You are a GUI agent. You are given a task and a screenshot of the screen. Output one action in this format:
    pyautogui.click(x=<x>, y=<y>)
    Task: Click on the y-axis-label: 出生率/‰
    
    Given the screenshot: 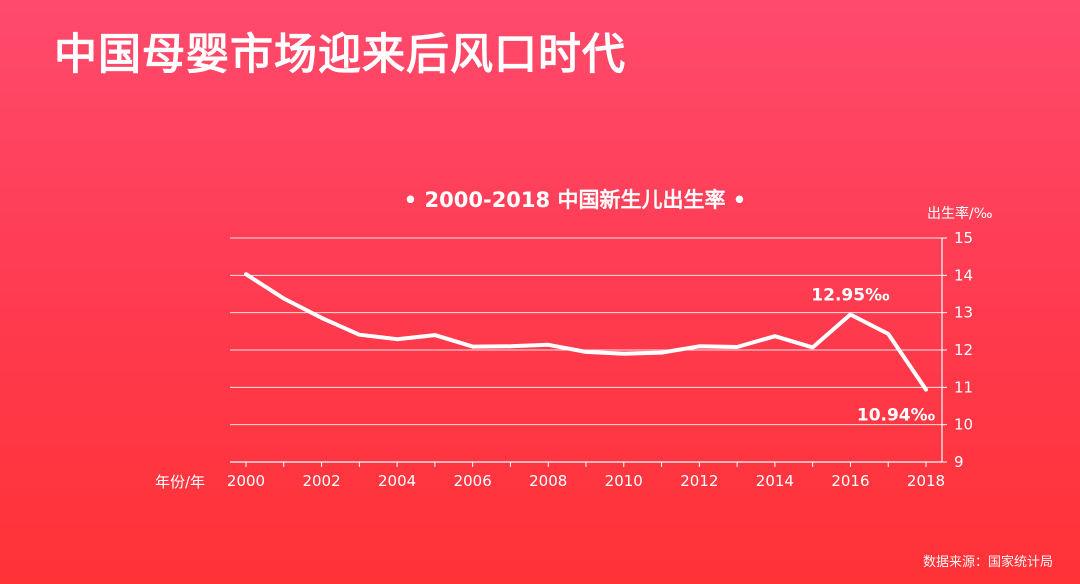 What is the action you would take?
    pyautogui.click(x=960, y=214)
    